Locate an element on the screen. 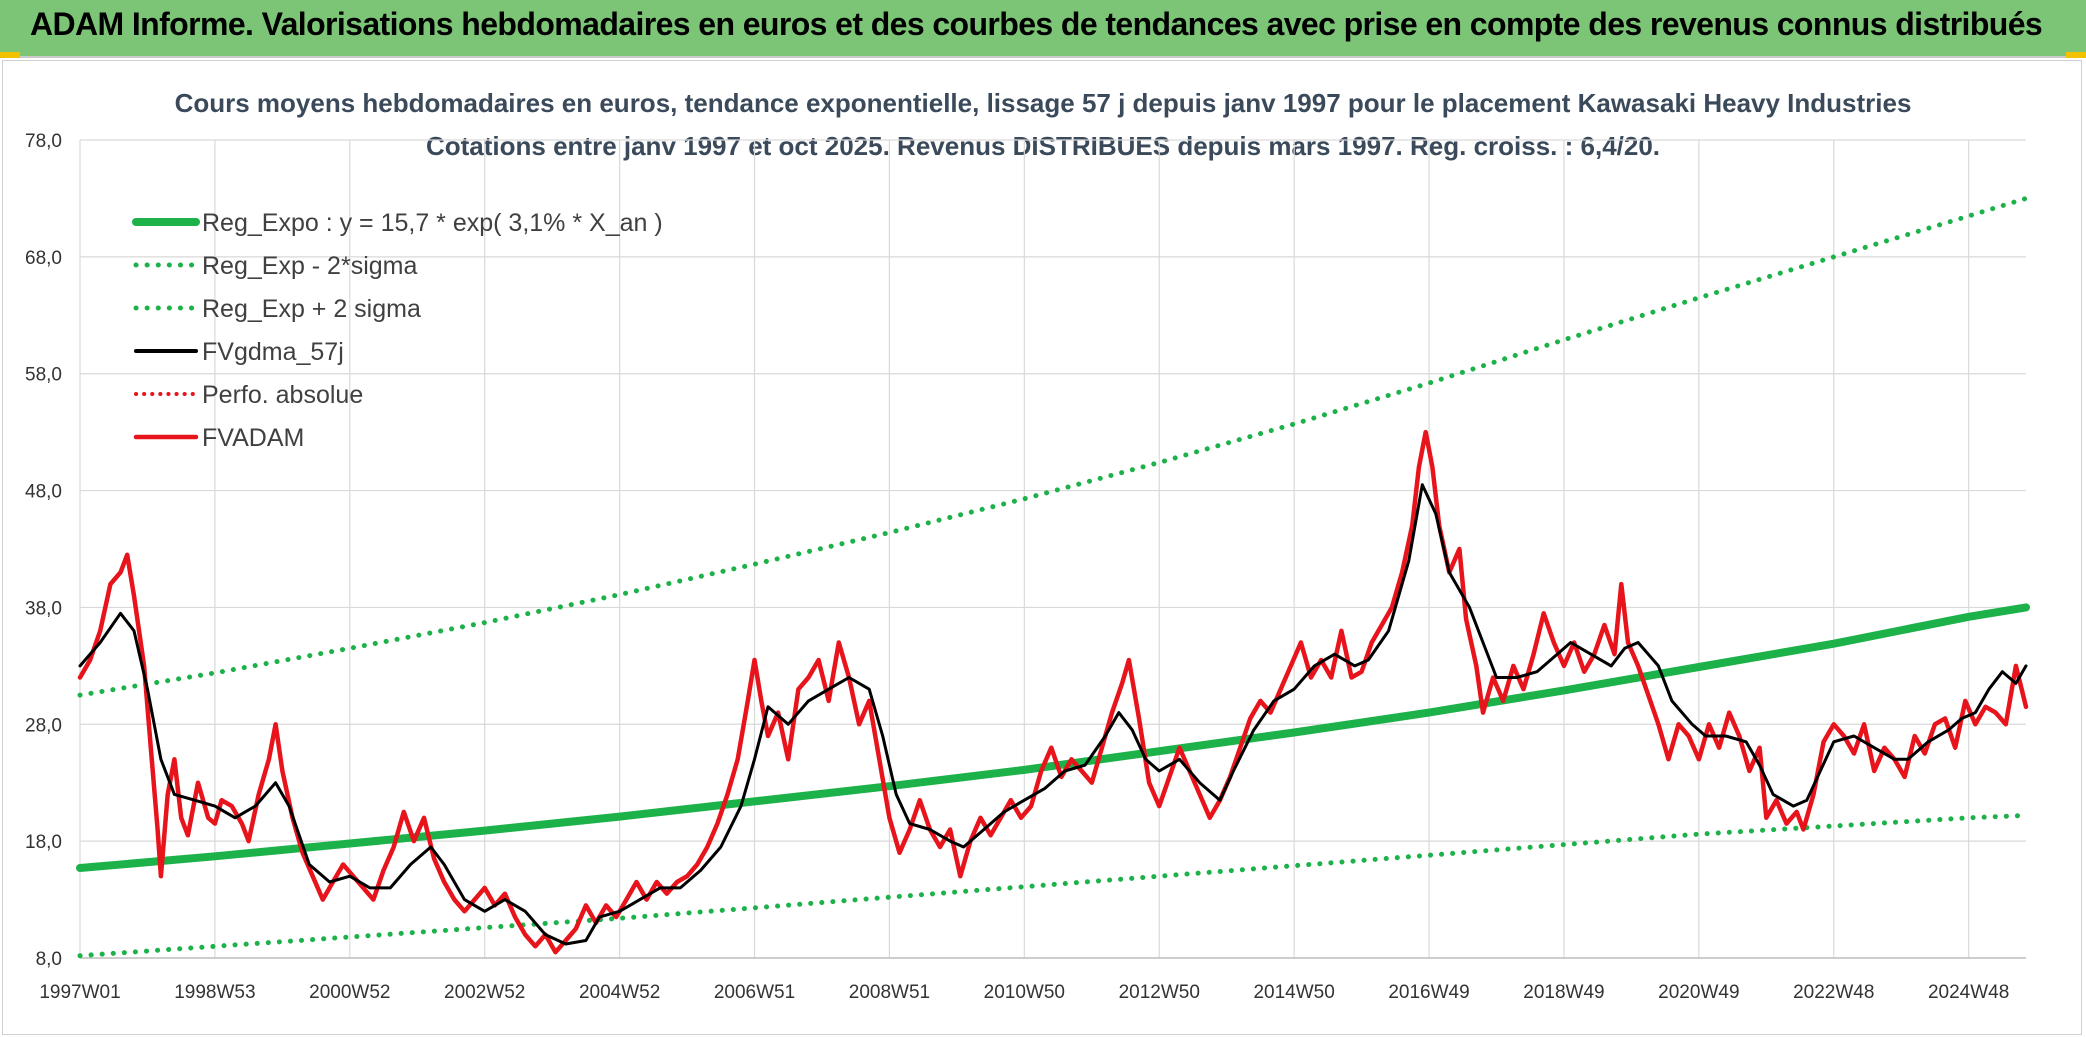 The width and height of the screenshot is (2086, 1037). x-tick-label: 2014W50 is located at coordinates (1293, 992).